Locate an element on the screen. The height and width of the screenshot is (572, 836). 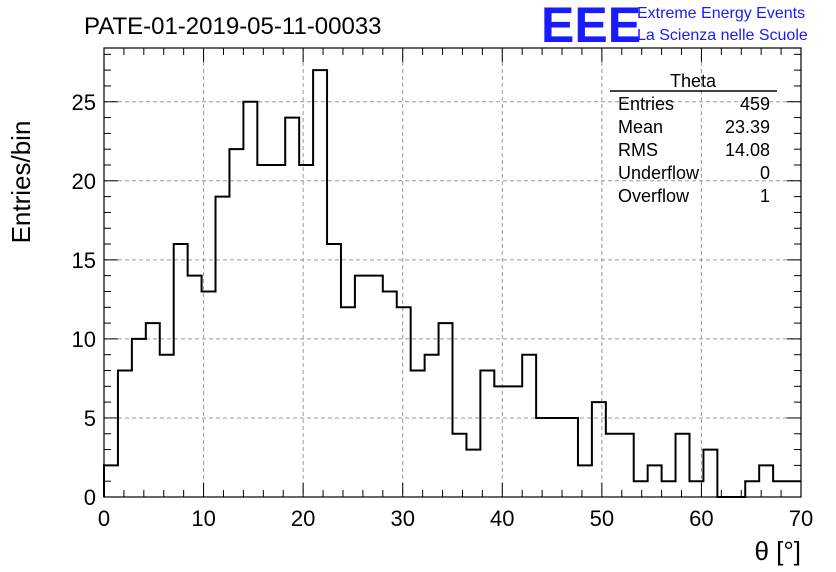
chart-title: PATE-01-2019-05-11-00033 is located at coordinates (233, 26).